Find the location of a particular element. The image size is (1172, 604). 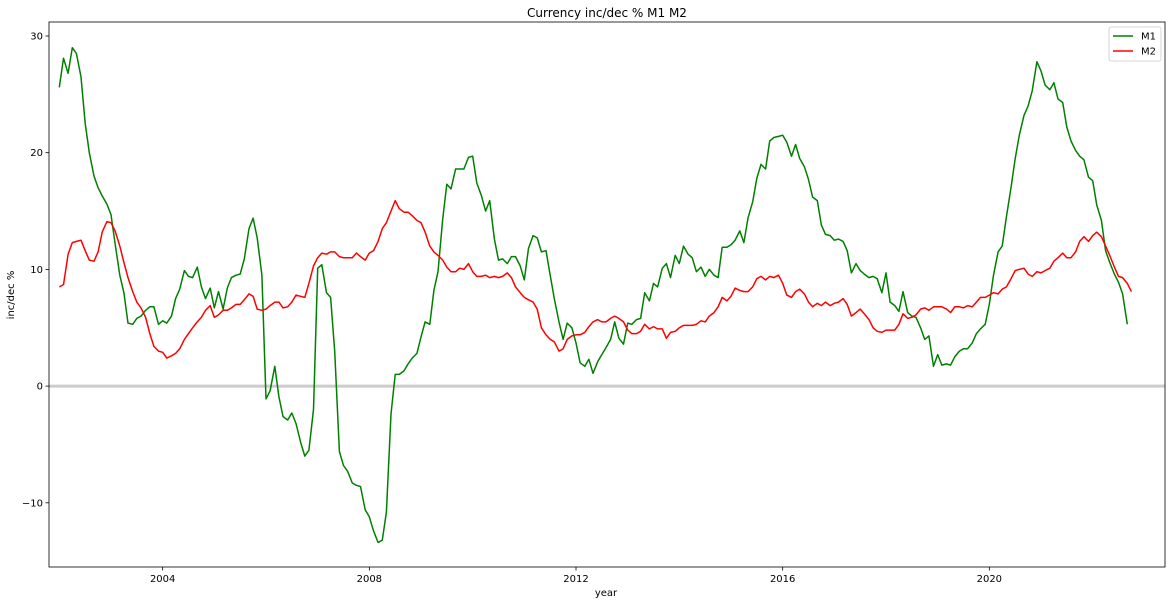

y-tick-label: 20 is located at coordinates (36, 153).